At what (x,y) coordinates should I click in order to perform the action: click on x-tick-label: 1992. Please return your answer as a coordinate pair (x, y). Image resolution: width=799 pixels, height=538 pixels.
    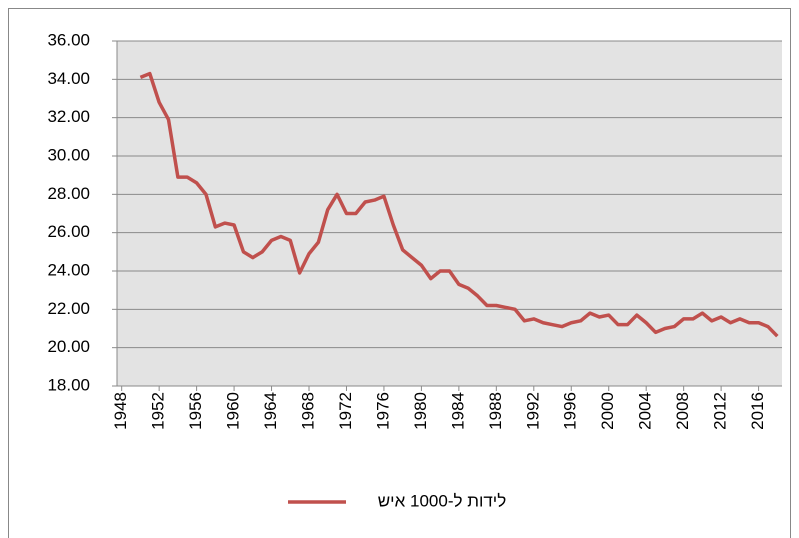
    Looking at the image, I should click on (532, 411).